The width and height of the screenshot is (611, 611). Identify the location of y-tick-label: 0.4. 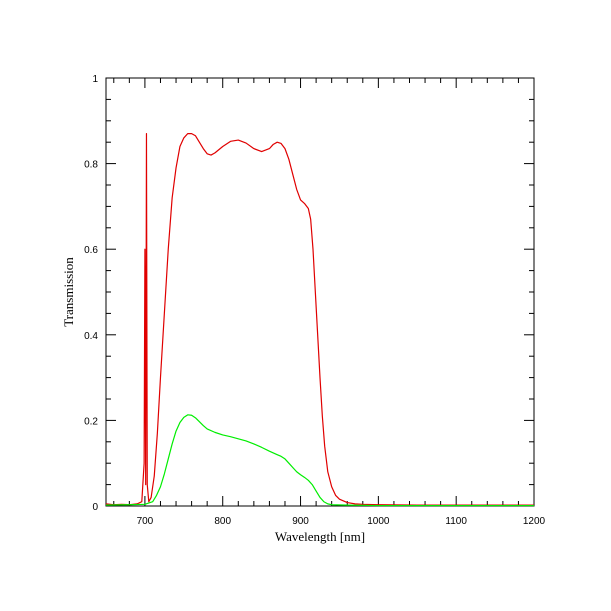
(91, 336).